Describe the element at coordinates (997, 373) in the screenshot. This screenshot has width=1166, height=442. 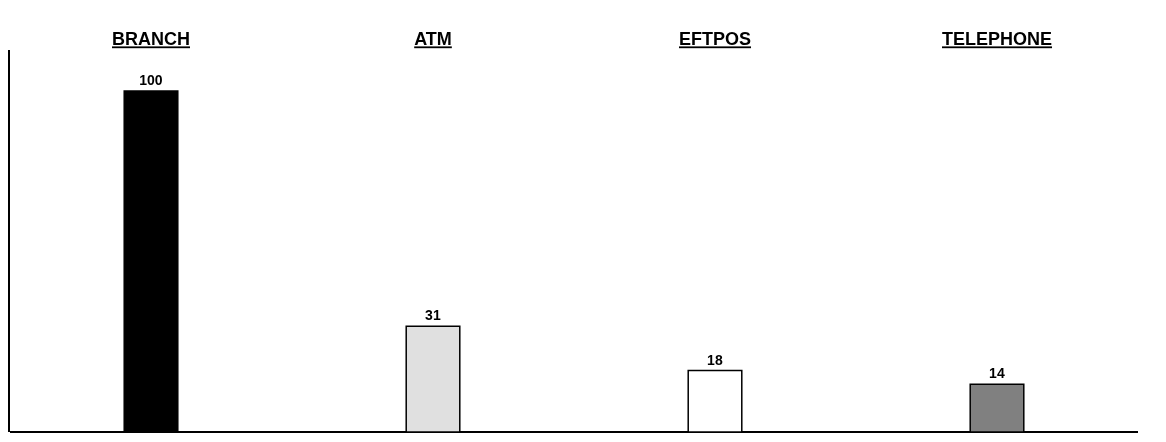
I see `data-label: 14` at that location.